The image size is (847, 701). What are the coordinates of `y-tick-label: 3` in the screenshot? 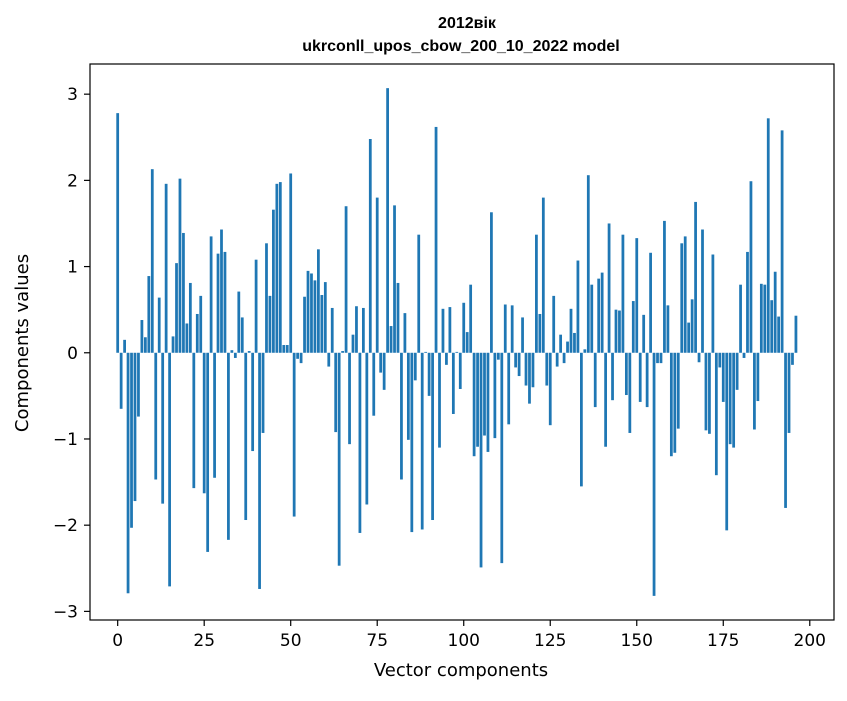 It's located at (72, 95).